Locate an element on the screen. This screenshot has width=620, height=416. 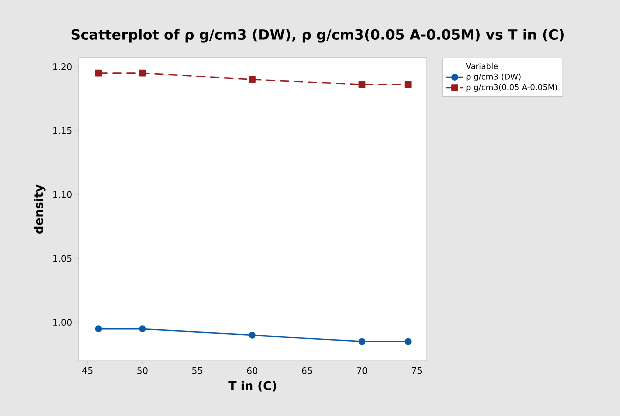
y-tick-label: 1.00 is located at coordinates (63, 322).